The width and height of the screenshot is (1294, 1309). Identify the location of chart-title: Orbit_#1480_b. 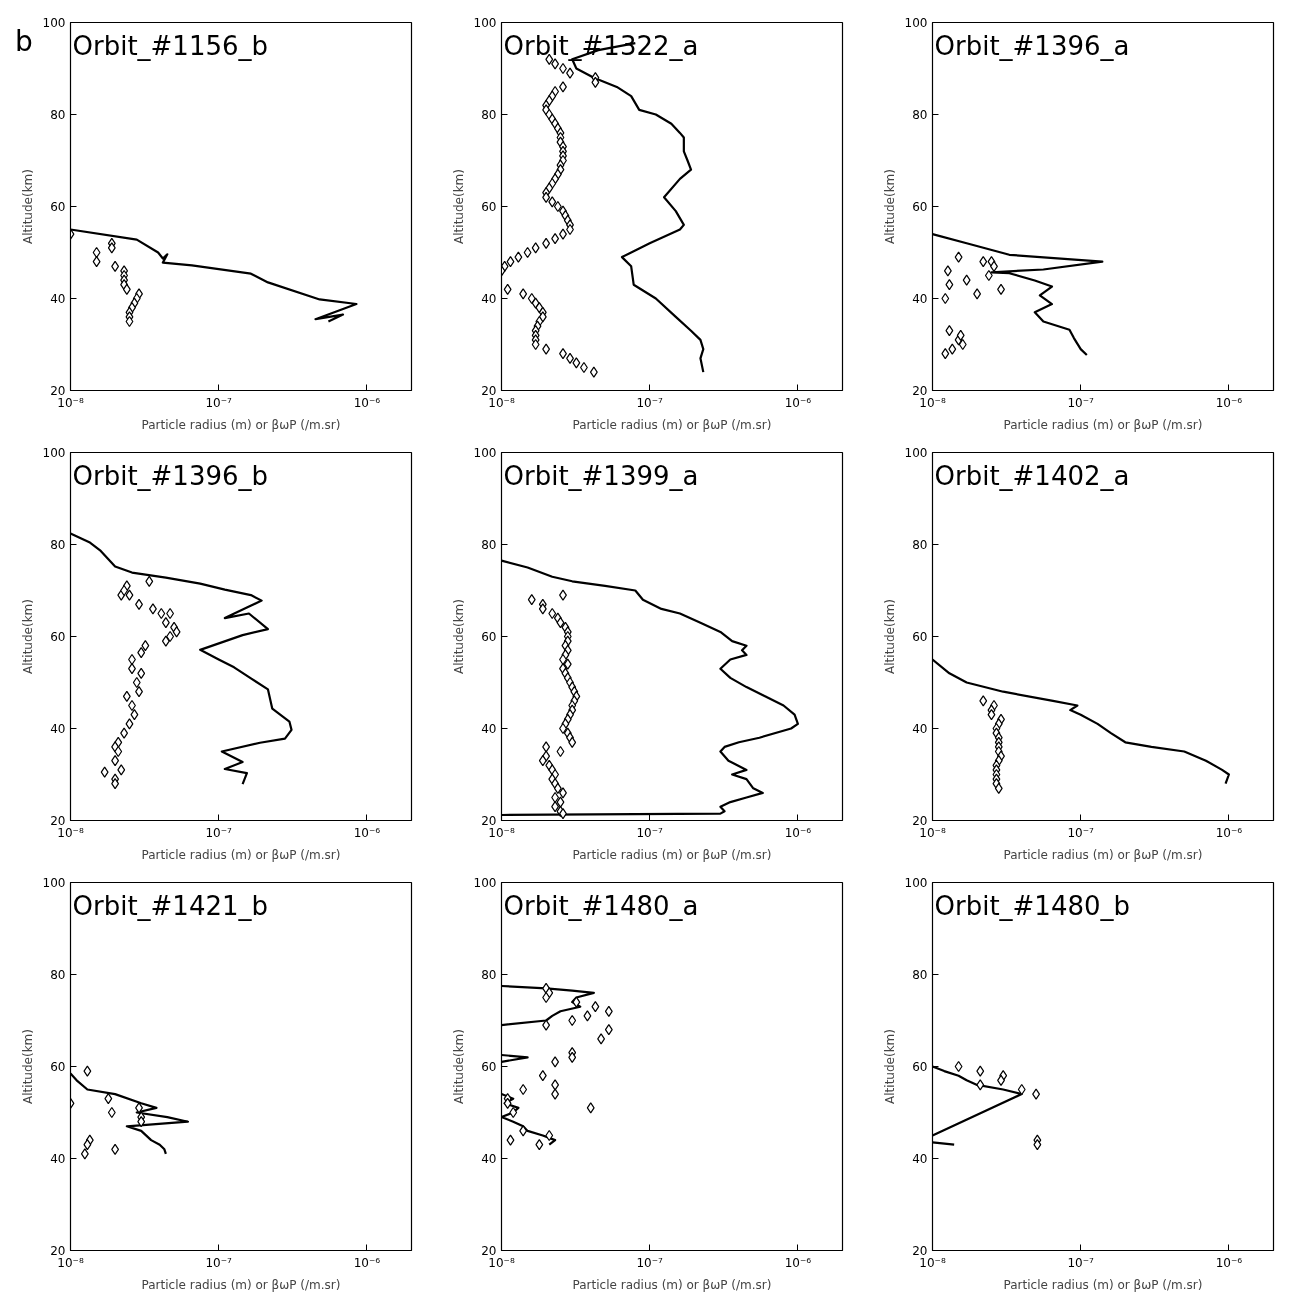
(1032, 905).